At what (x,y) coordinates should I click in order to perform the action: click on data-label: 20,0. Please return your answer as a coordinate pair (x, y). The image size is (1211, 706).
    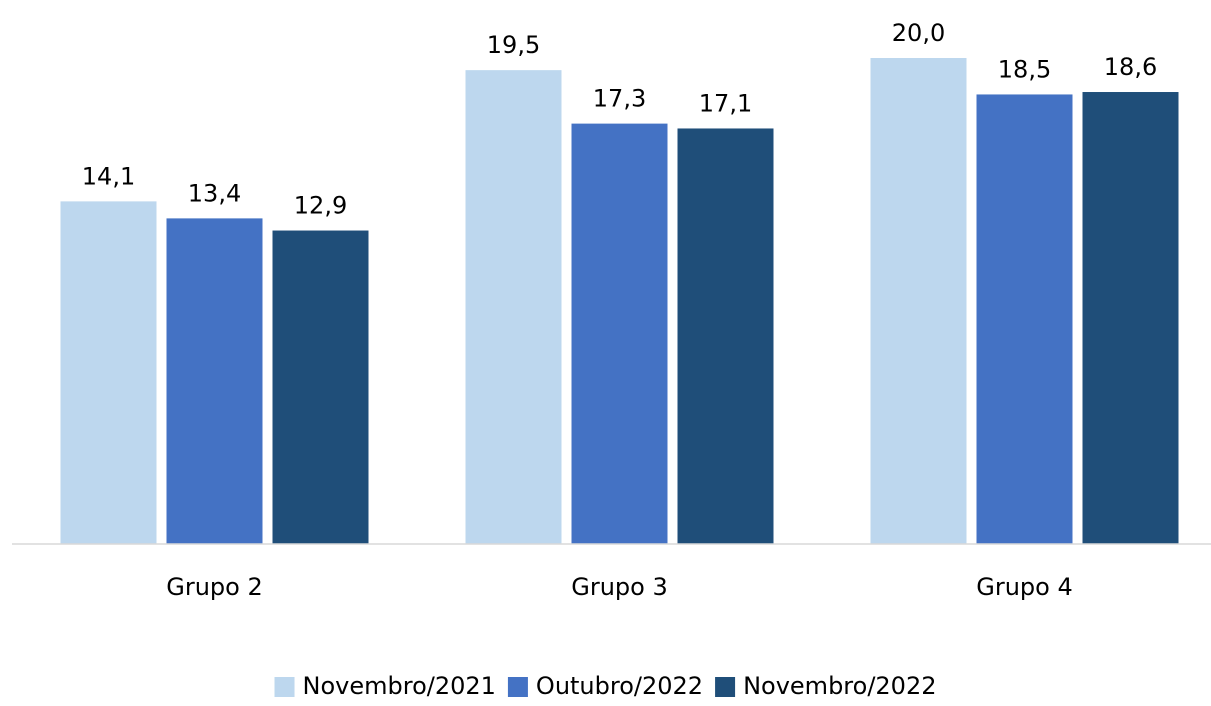
    Looking at the image, I should click on (918, 33).